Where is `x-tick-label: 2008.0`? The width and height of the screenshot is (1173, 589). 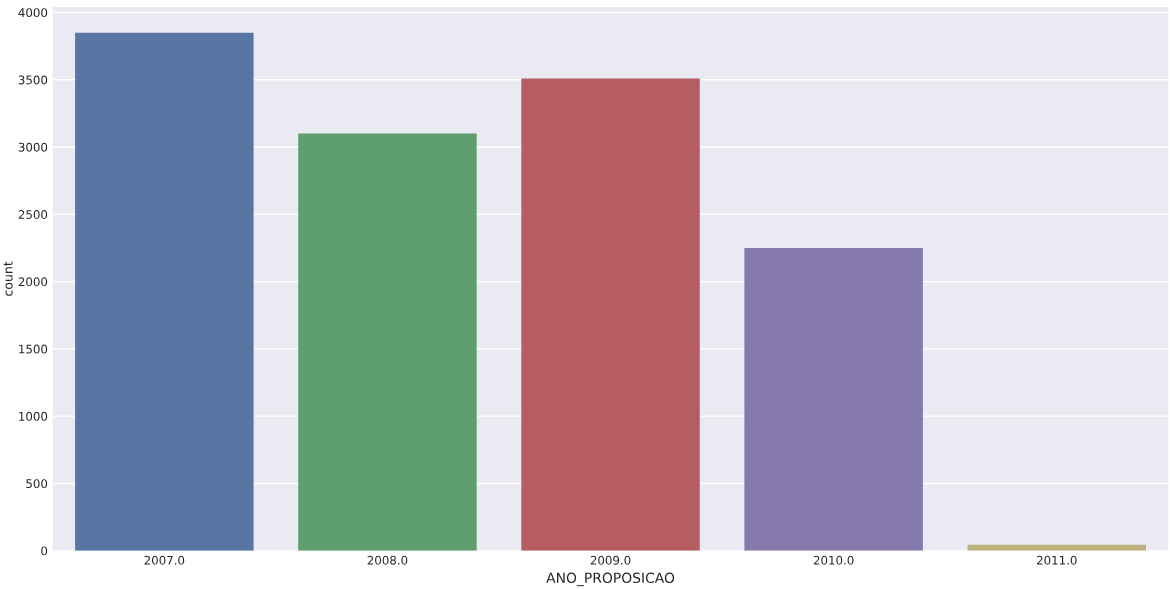 x-tick-label: 2008.0 is located at coordinates (387, 560).